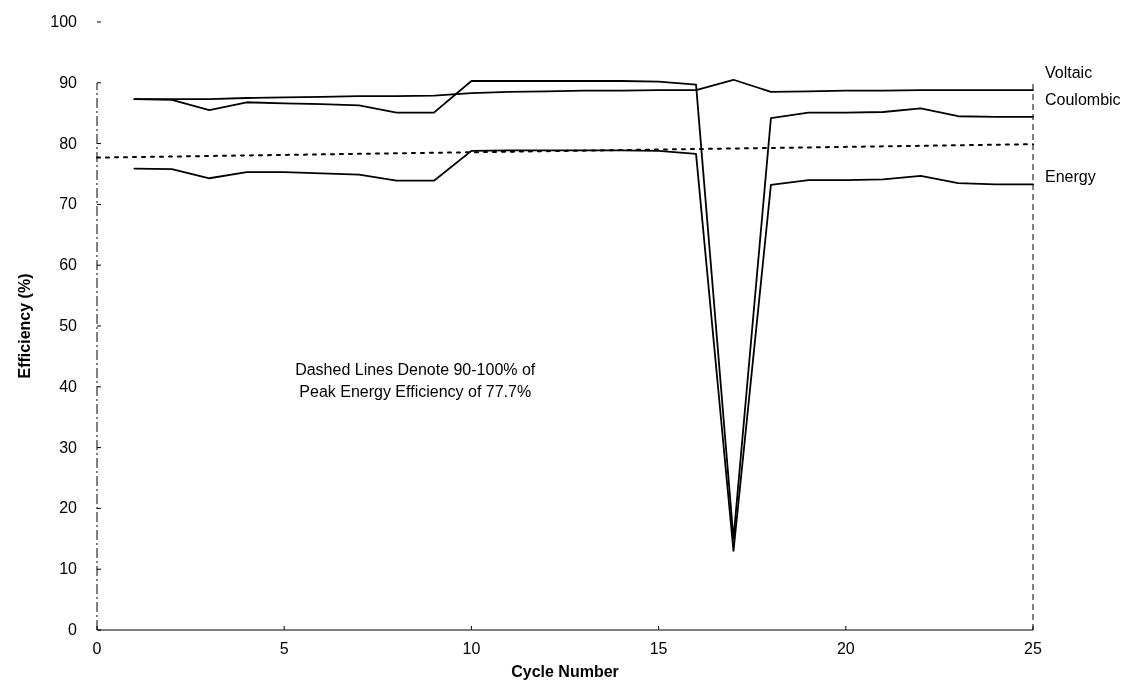 The width and height of the screenshot is (1143, 685). What do you see at coordinates (68, 143) in the screenshot?
I see `y-tick-label: 80` at bounding box center [68, 143].